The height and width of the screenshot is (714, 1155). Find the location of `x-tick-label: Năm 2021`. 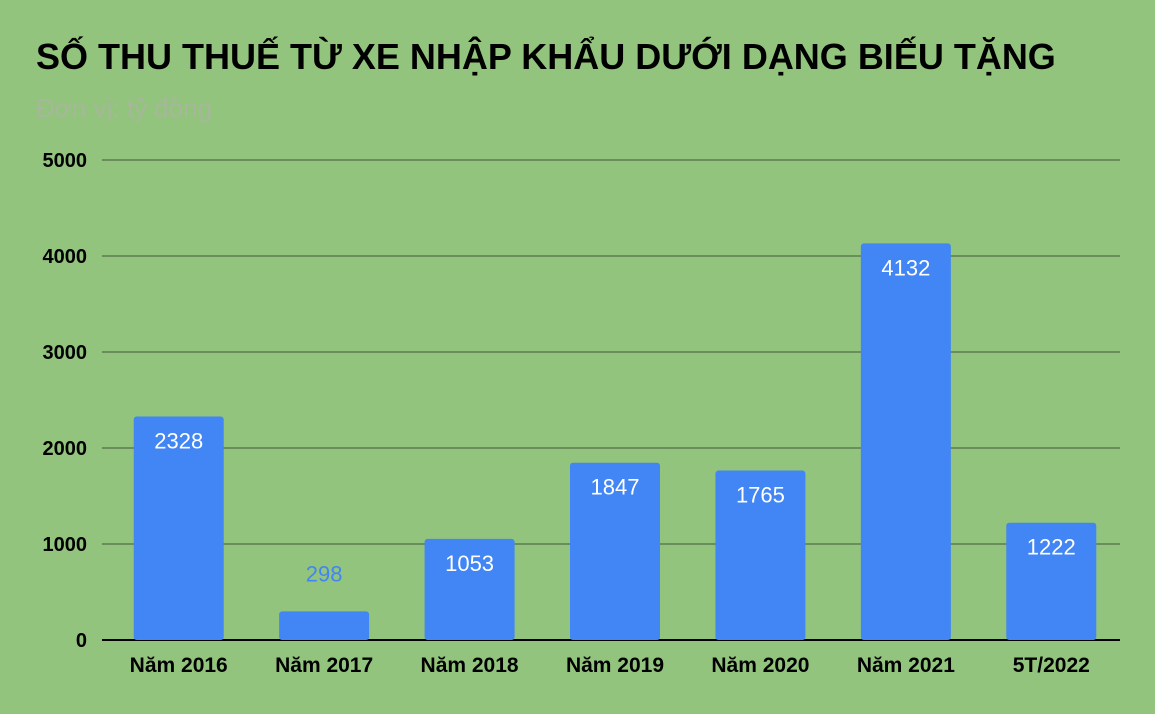

x-tick-label: Năm 2021 is located at coordinates (906, 665).